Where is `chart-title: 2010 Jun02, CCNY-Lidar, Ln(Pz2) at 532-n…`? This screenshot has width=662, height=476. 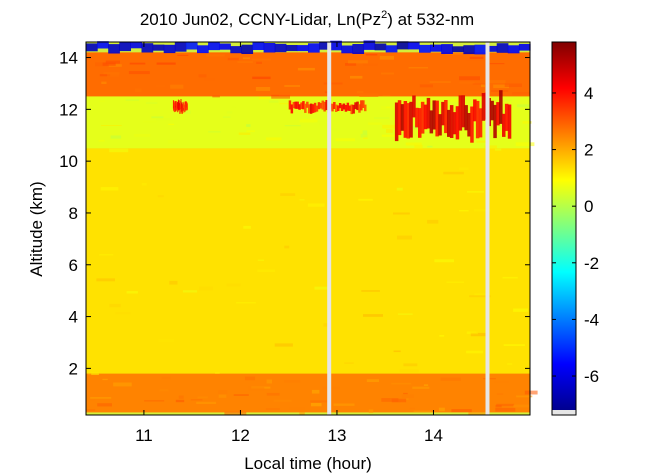 chart-title: 2010 Jun02, CCNY-Lidar, Ln(Pz2) at 532-n… is located at coordinates (307, 19).